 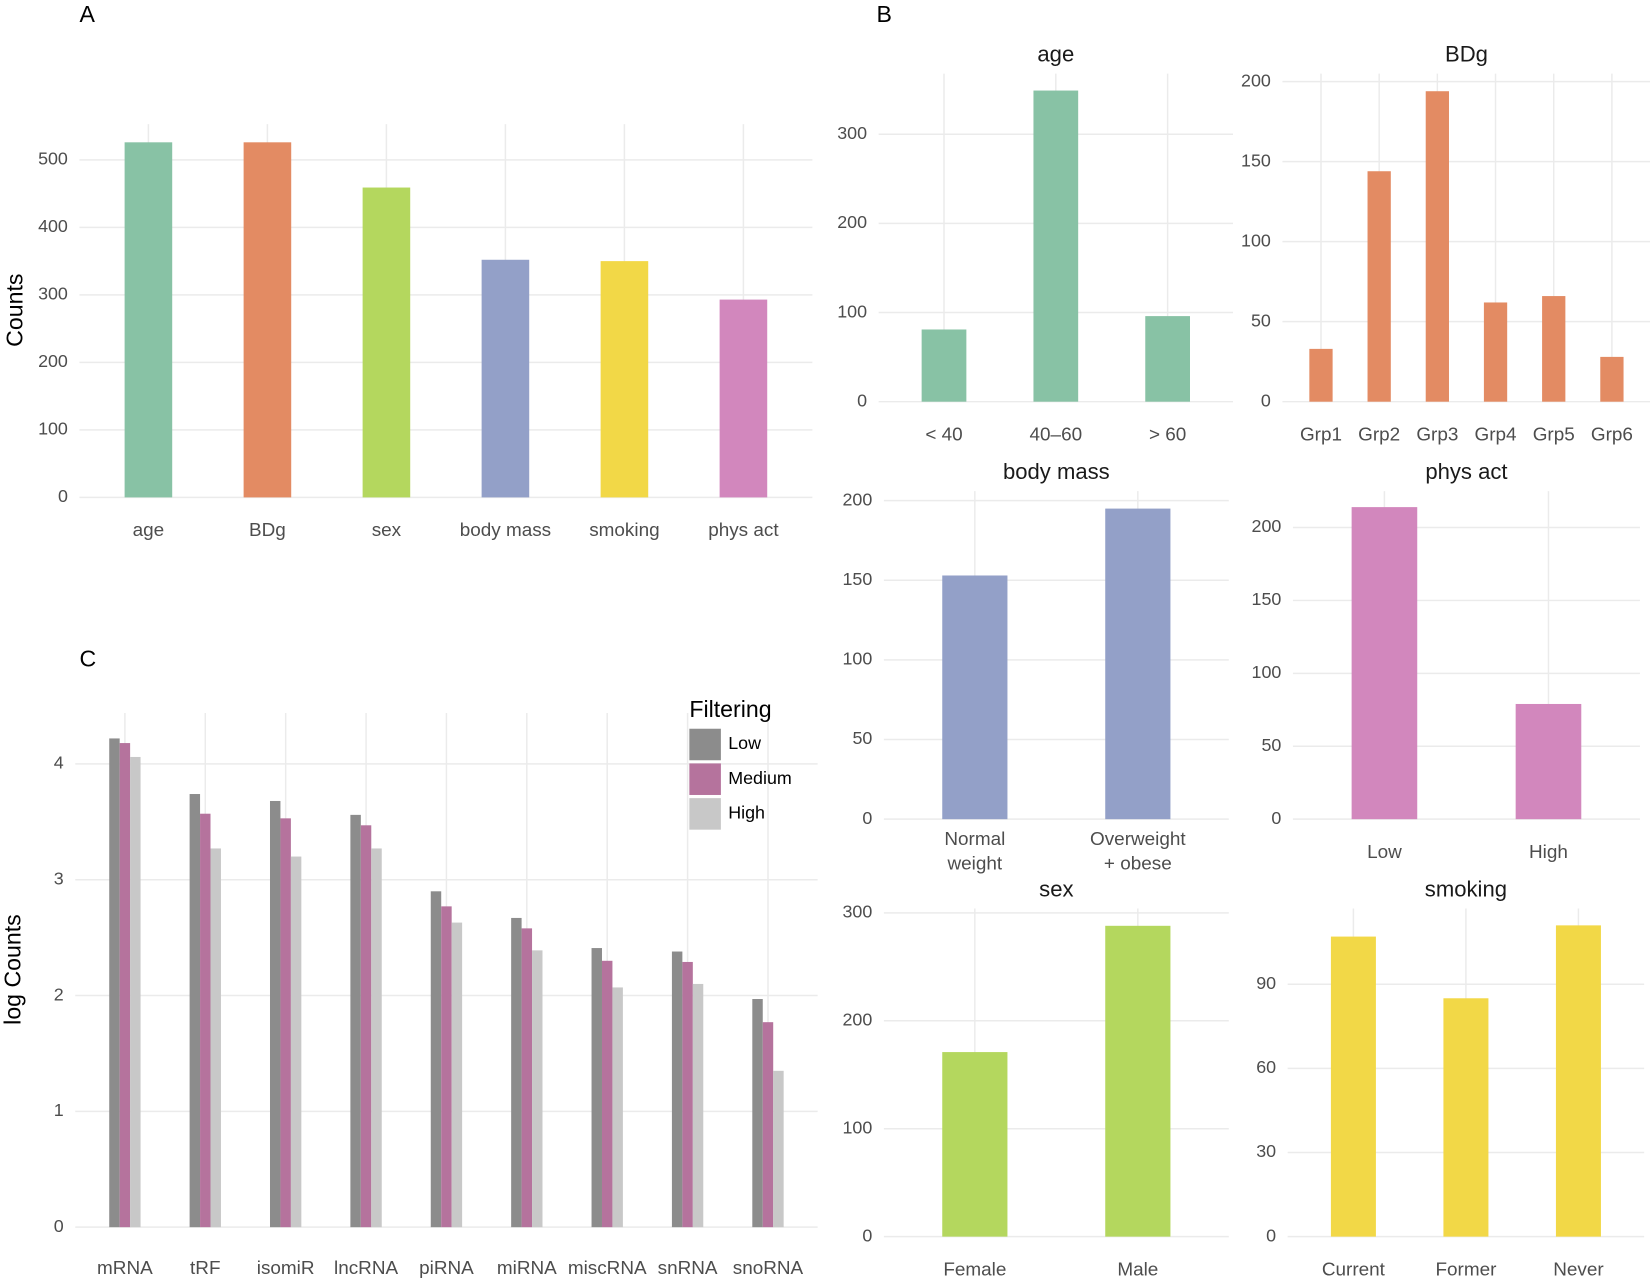 I want to click on chart-title: body mass, so click(x=1056, y=471).